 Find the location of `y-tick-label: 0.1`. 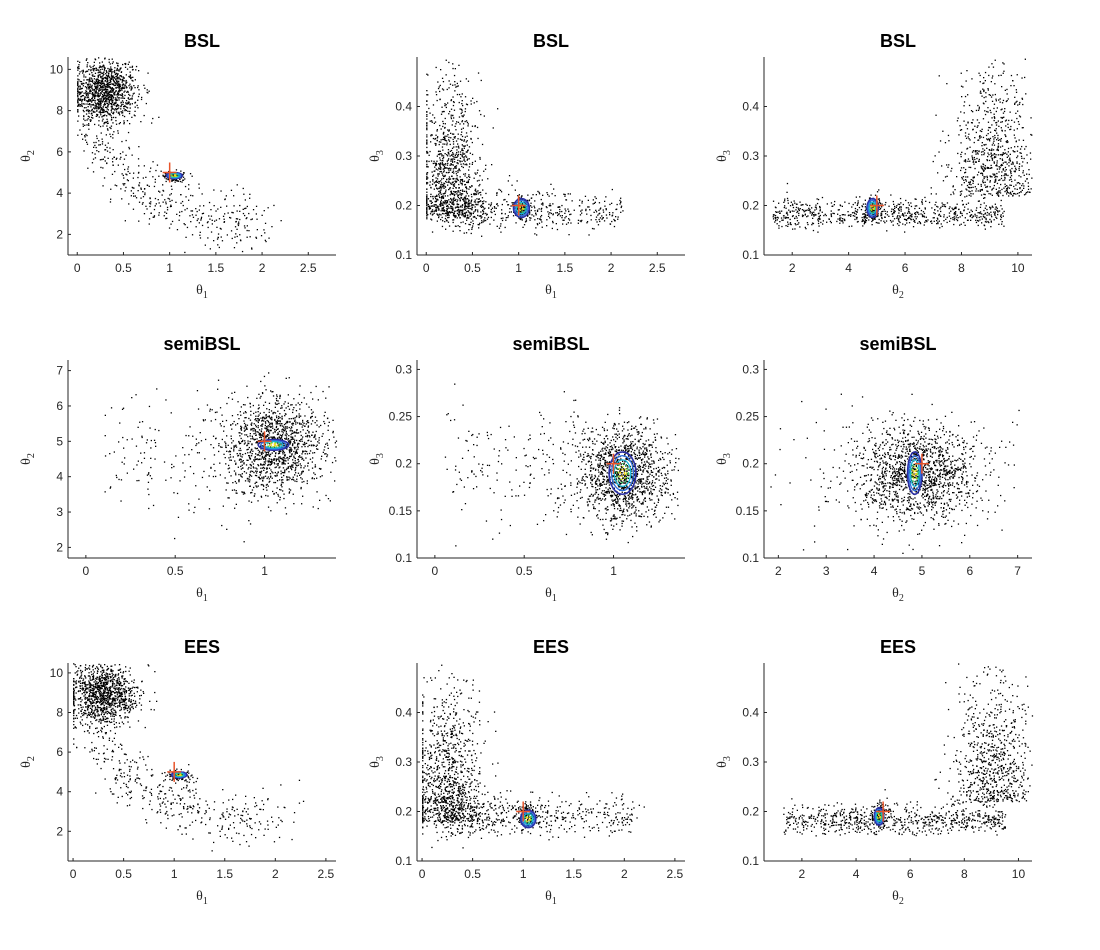

y-tick-label: 0.1 is located at coordinates (403, 255).